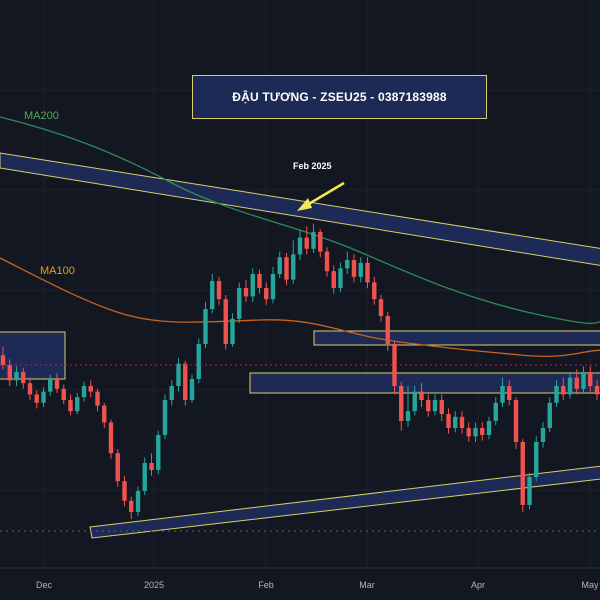 The image size is (600, 600). What do you see at coordinates (339, 97) in the screenshot?
I see `title-box: ĐẬU TƯƠNG - ZSEU25 - 0387183988` at bounding box center [339, 97].